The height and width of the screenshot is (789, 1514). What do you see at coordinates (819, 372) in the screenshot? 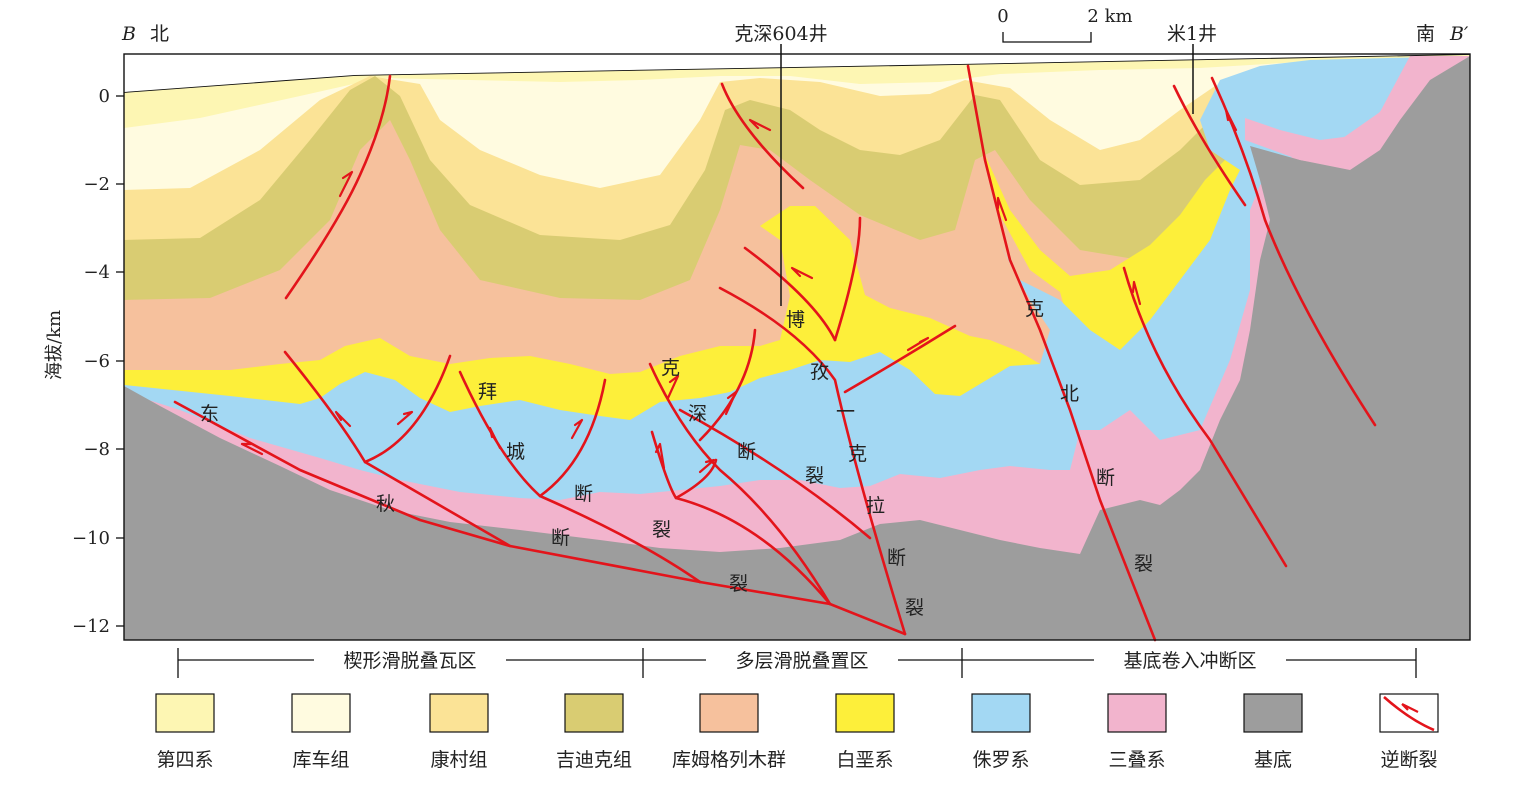
I see `fault-label-char: 孜` at bounding box center [819, 372].